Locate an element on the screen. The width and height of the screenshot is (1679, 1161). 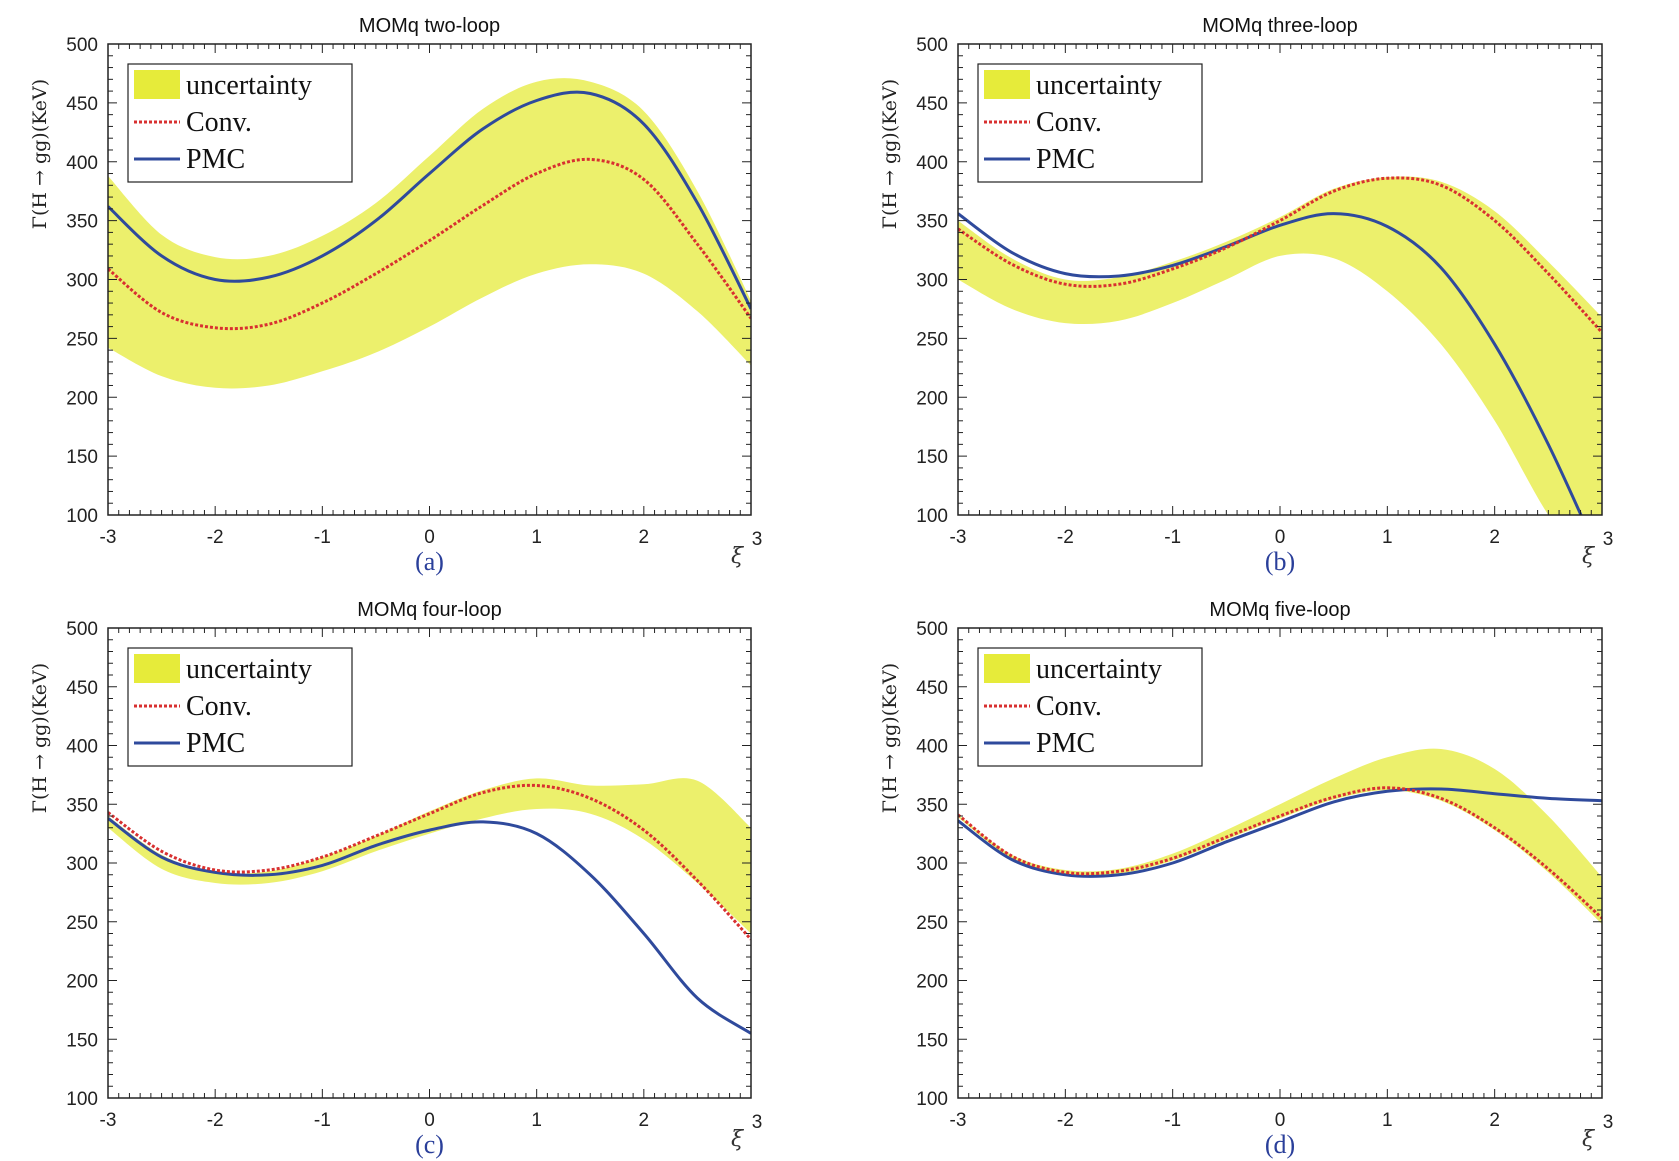
panel-caption: (a) is located at coordinates (429, 561).